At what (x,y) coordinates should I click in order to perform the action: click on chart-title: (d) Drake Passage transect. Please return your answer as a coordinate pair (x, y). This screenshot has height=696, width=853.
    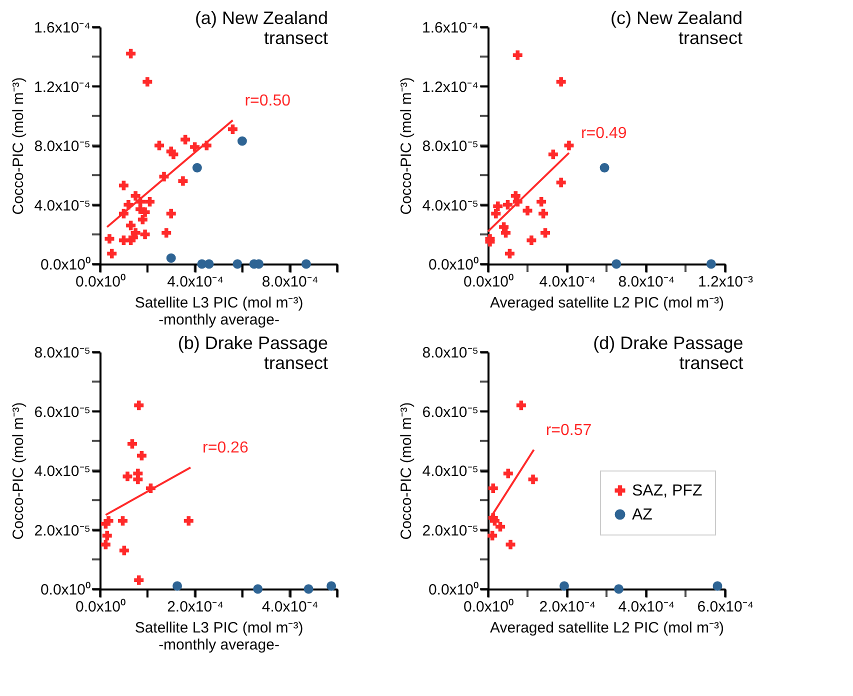
    Looking at the image, I should click on (668, 353).